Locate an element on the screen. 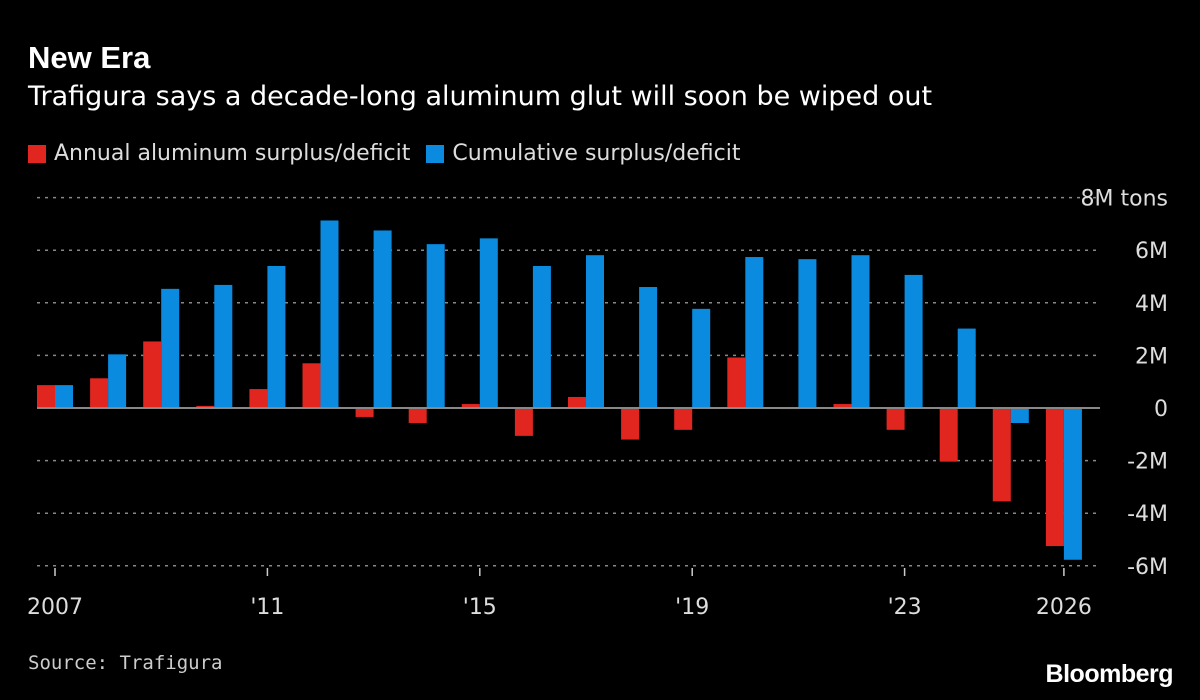  x-tick-label: 2007 is located at coordinates (55, 607).